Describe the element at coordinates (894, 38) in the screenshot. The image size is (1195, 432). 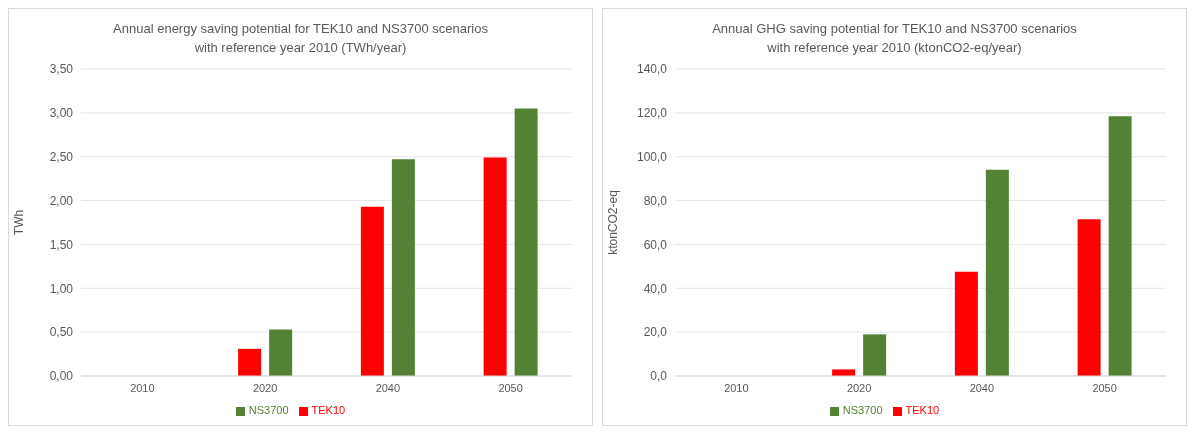
I see `chart-title: Annual GHG saving potential for TEK10 and NS3700 scenarios with reference year 2010 (ktonCO2-eq/year)` at that location.